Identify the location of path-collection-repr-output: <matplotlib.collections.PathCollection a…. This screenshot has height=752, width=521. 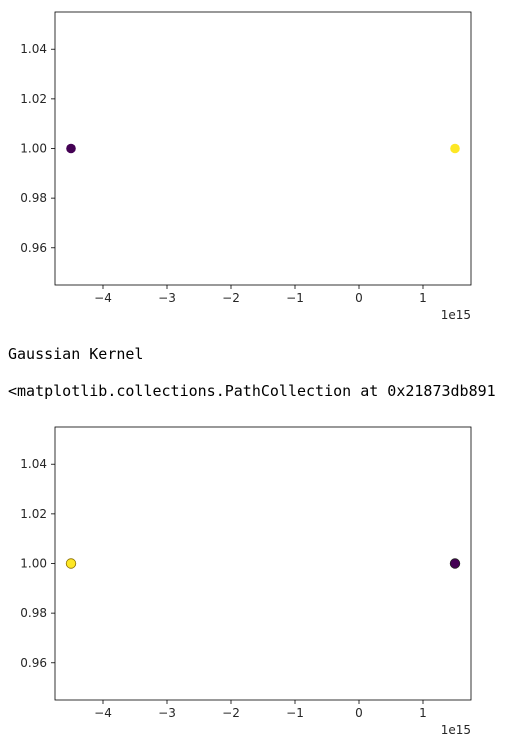
(252, 391).